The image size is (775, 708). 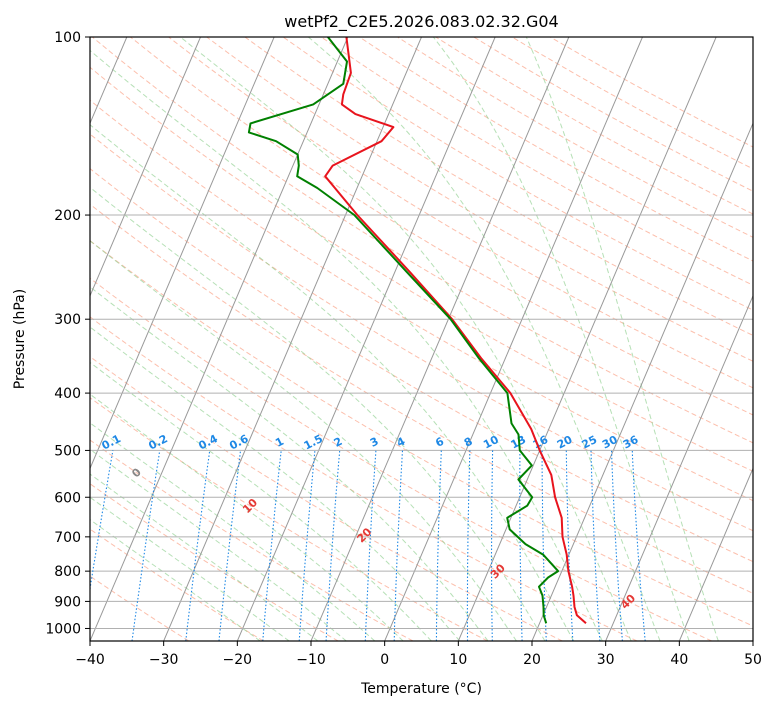 What do you see at coordinates (610, 442) in the screenshot?
I see `mixing-ratio-label: 30` at bounding box center [610, 442].